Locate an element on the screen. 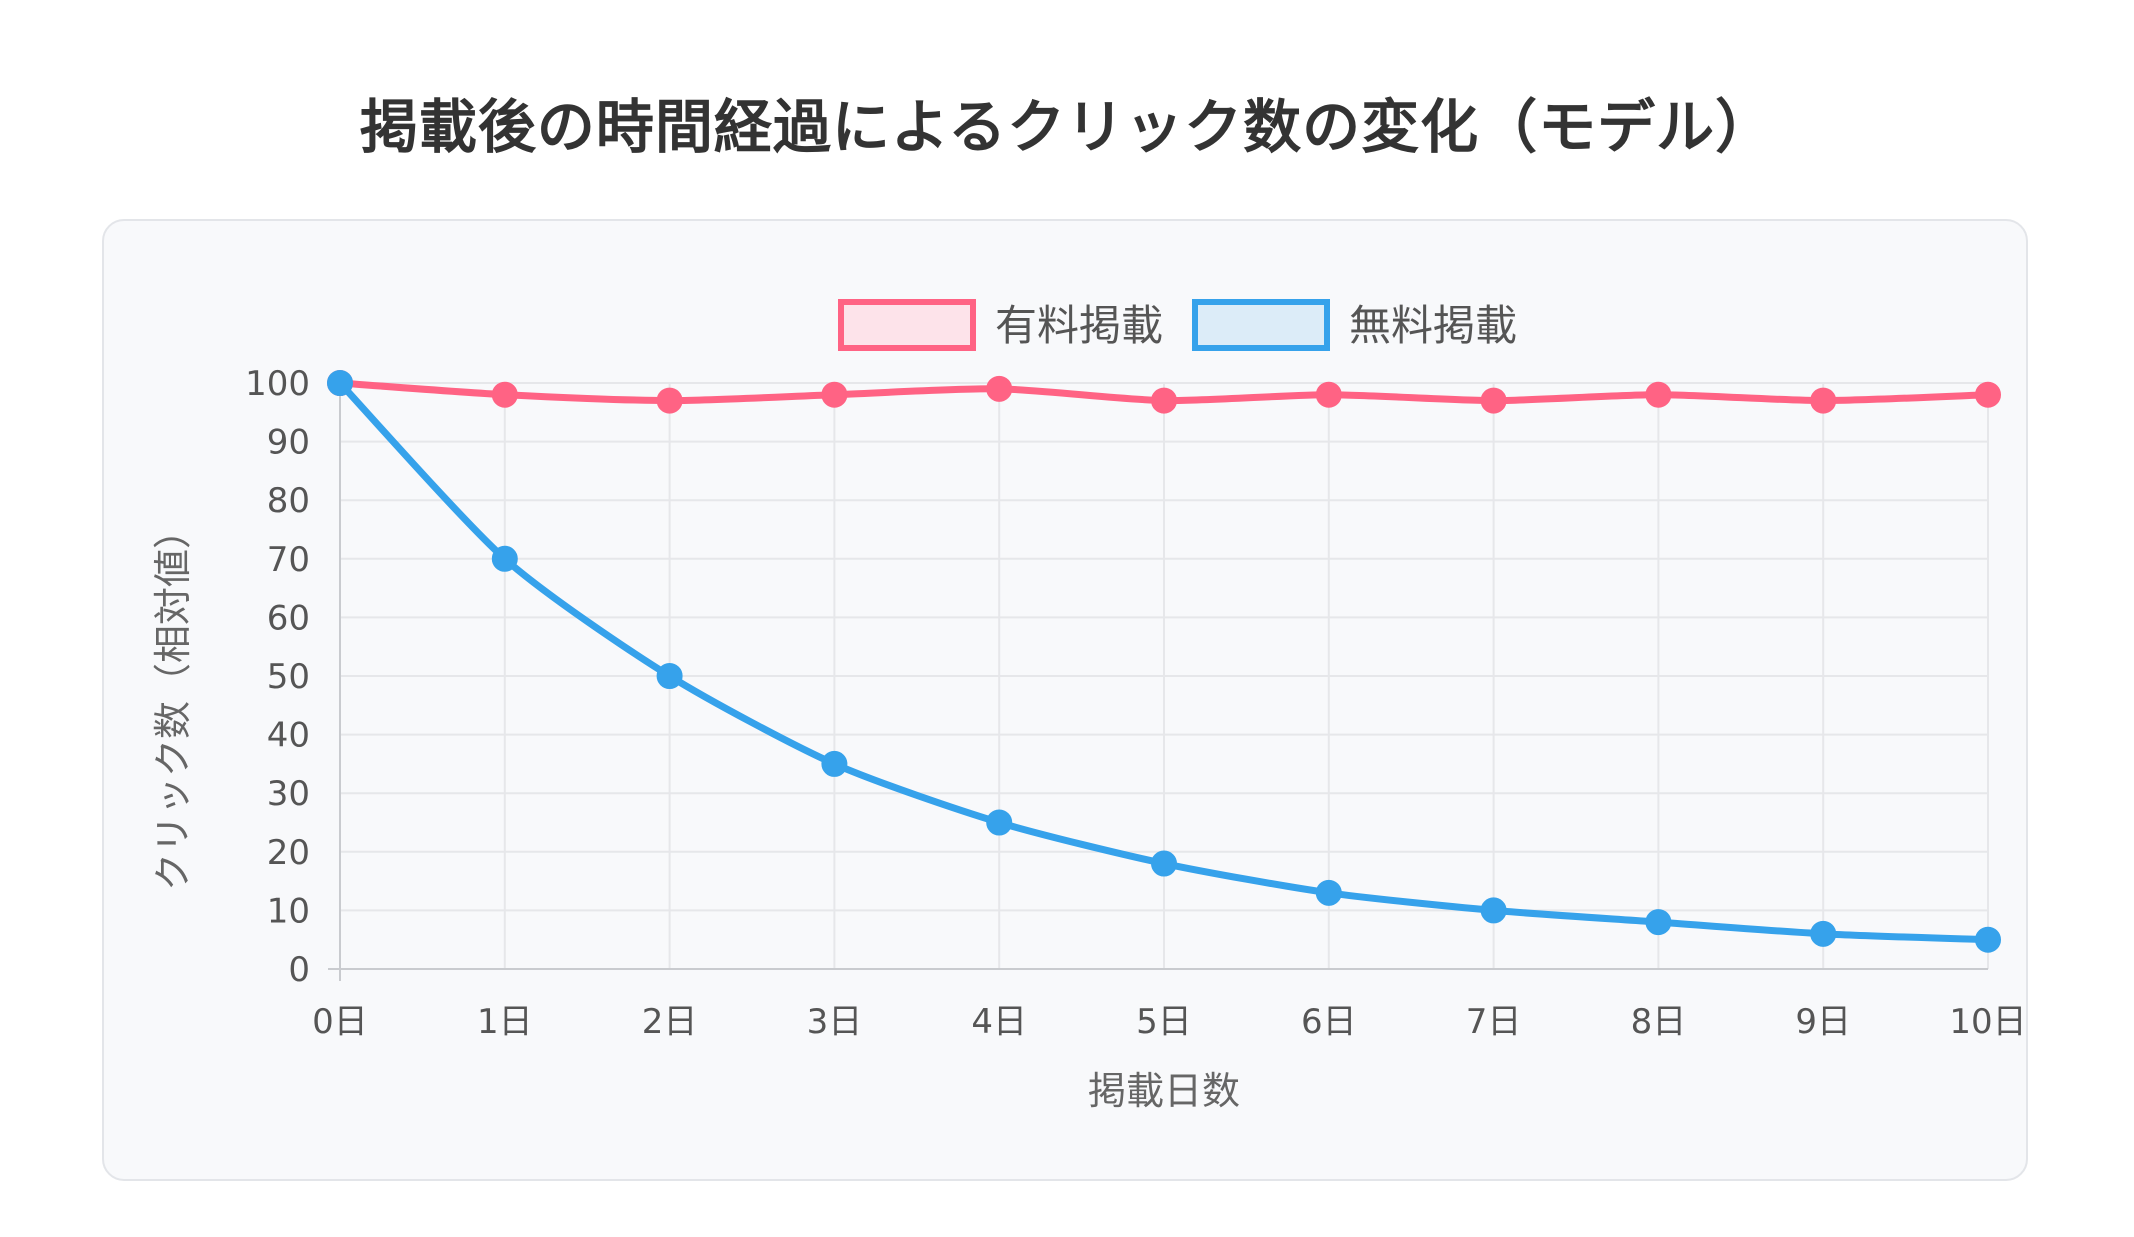 The width and height of the screenshot is (2134, 1237). y-tick-label: 70 is located at coordinates (288, 560).